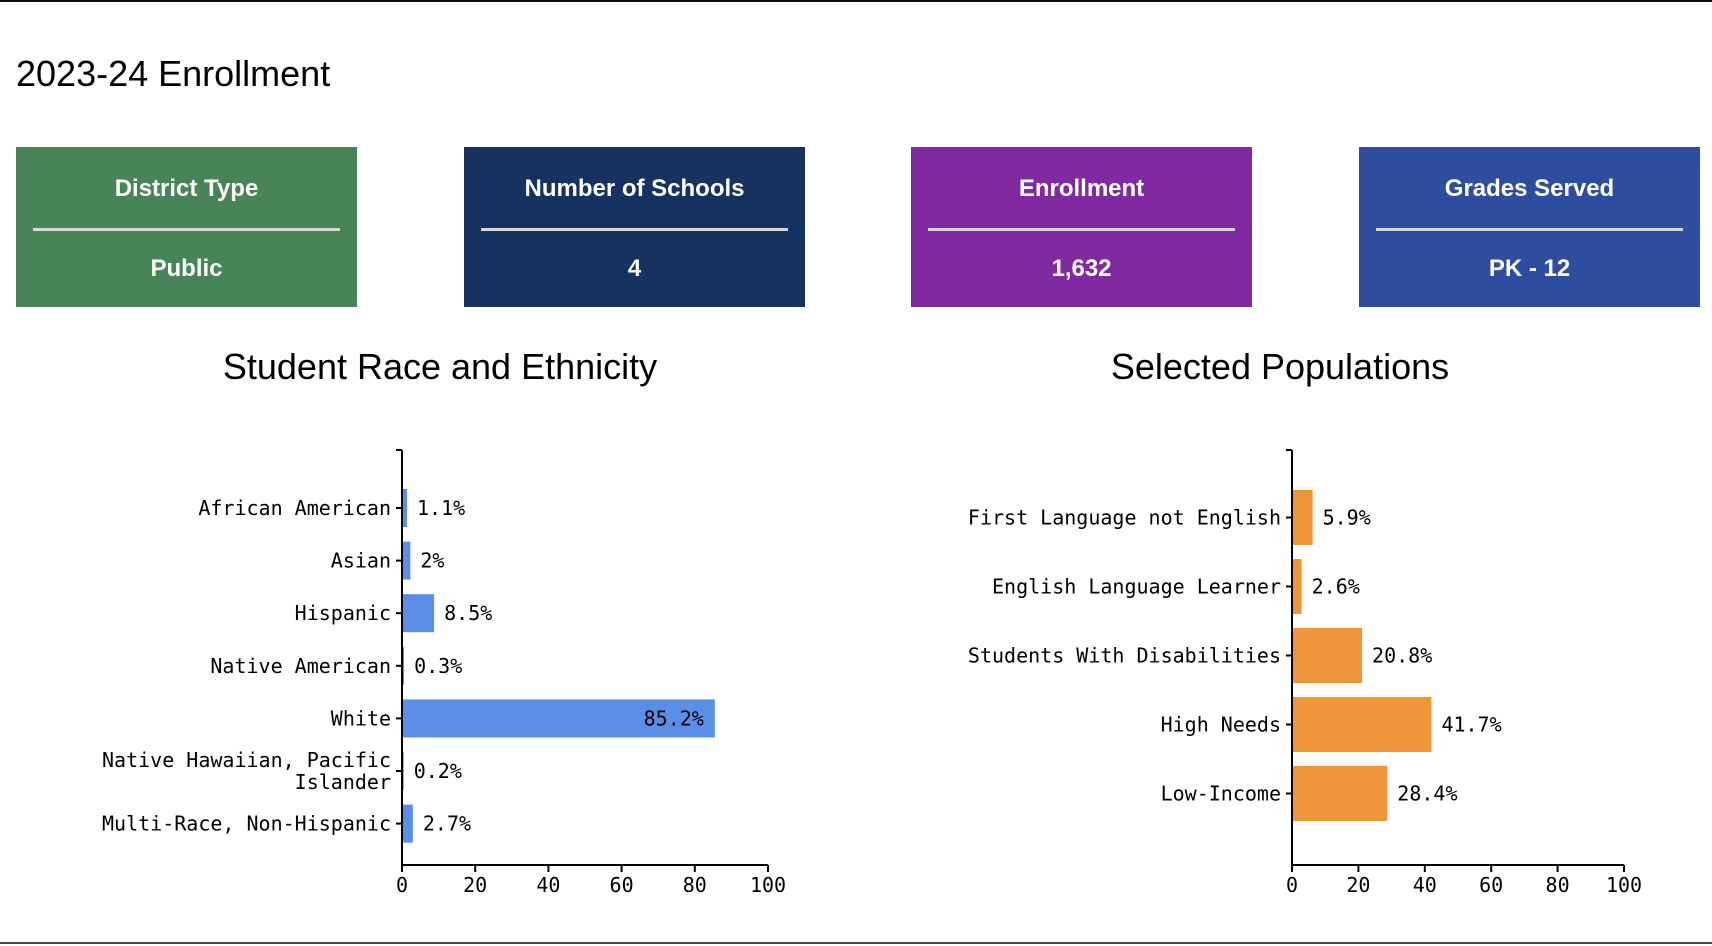 The width and height of the screenshot is (1712, 946). I want to click on value-label-low-income: 28.4%, so click(1427, 794).